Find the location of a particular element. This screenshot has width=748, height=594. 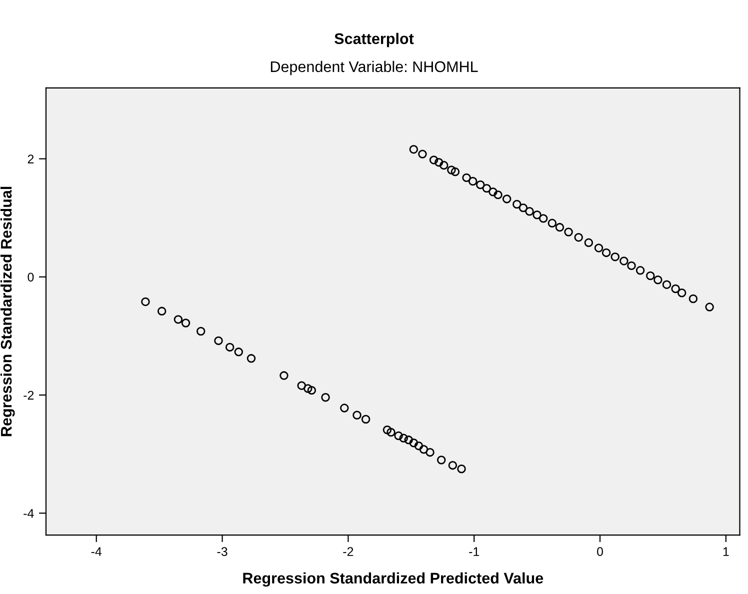

y-tick-label: -4 is located at coordinates (29, 513).